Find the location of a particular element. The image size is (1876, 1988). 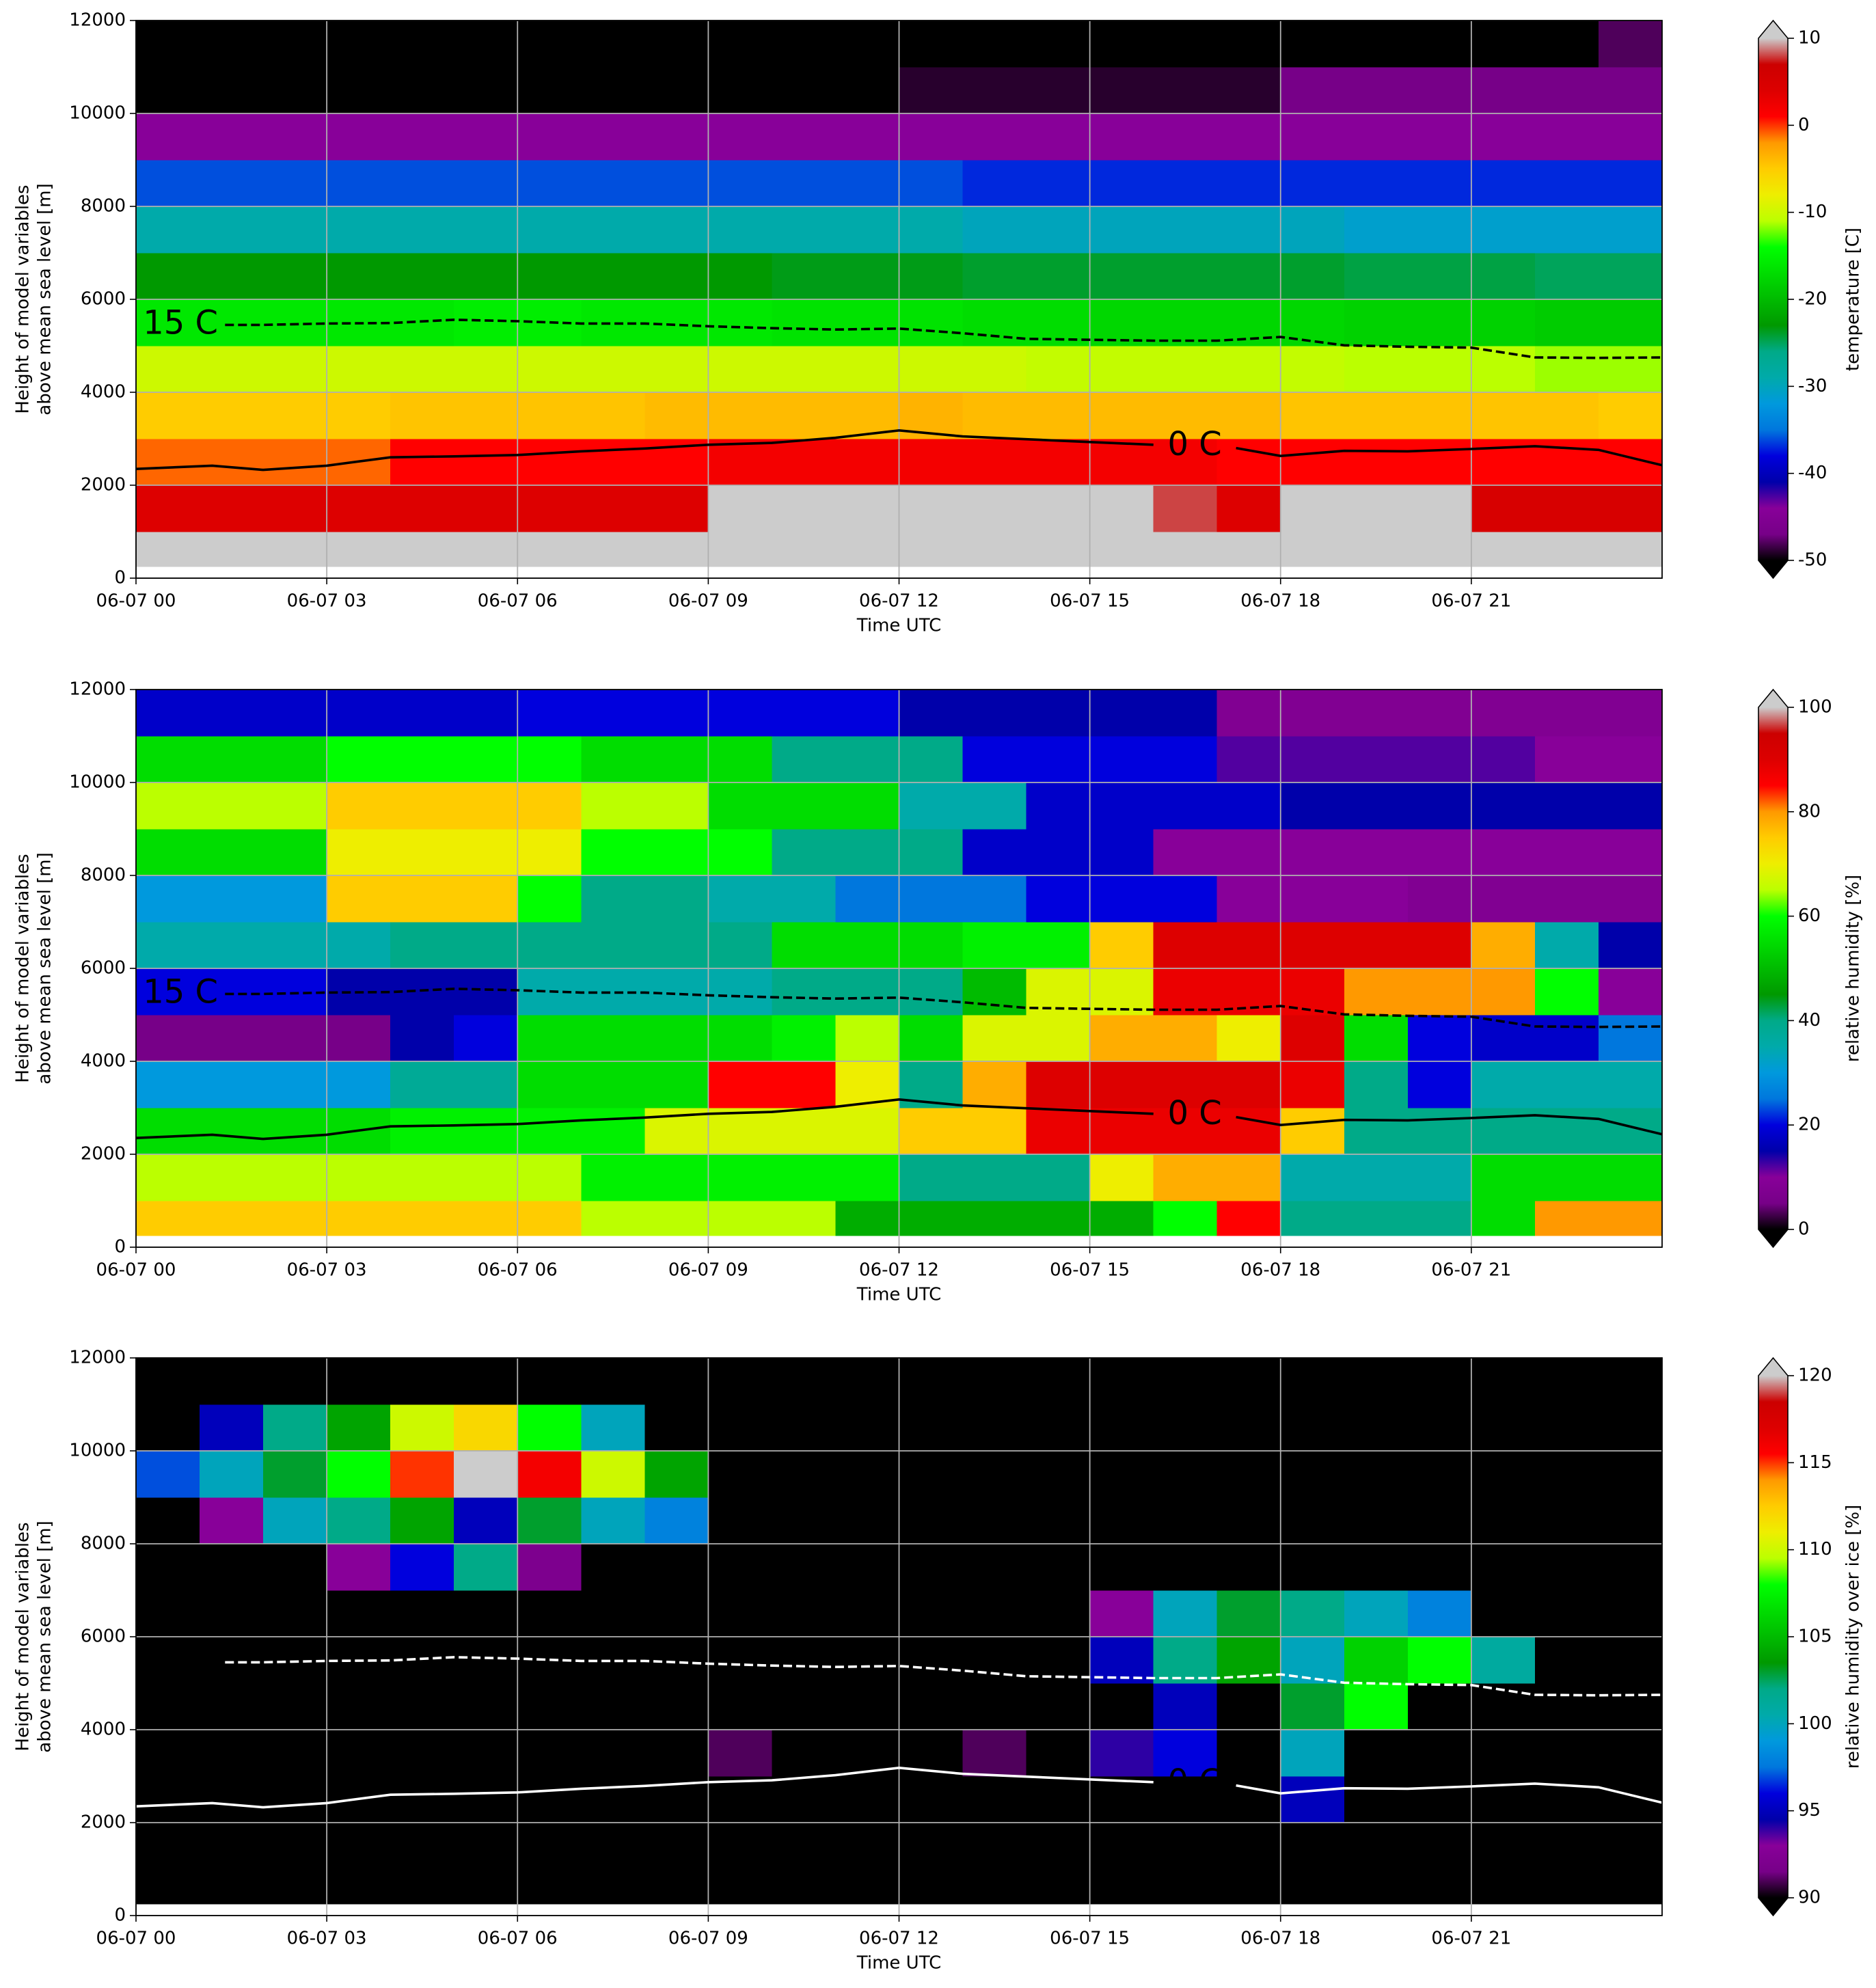

x-tick-label: 06-07 06 is located at coordinates (518, 601).